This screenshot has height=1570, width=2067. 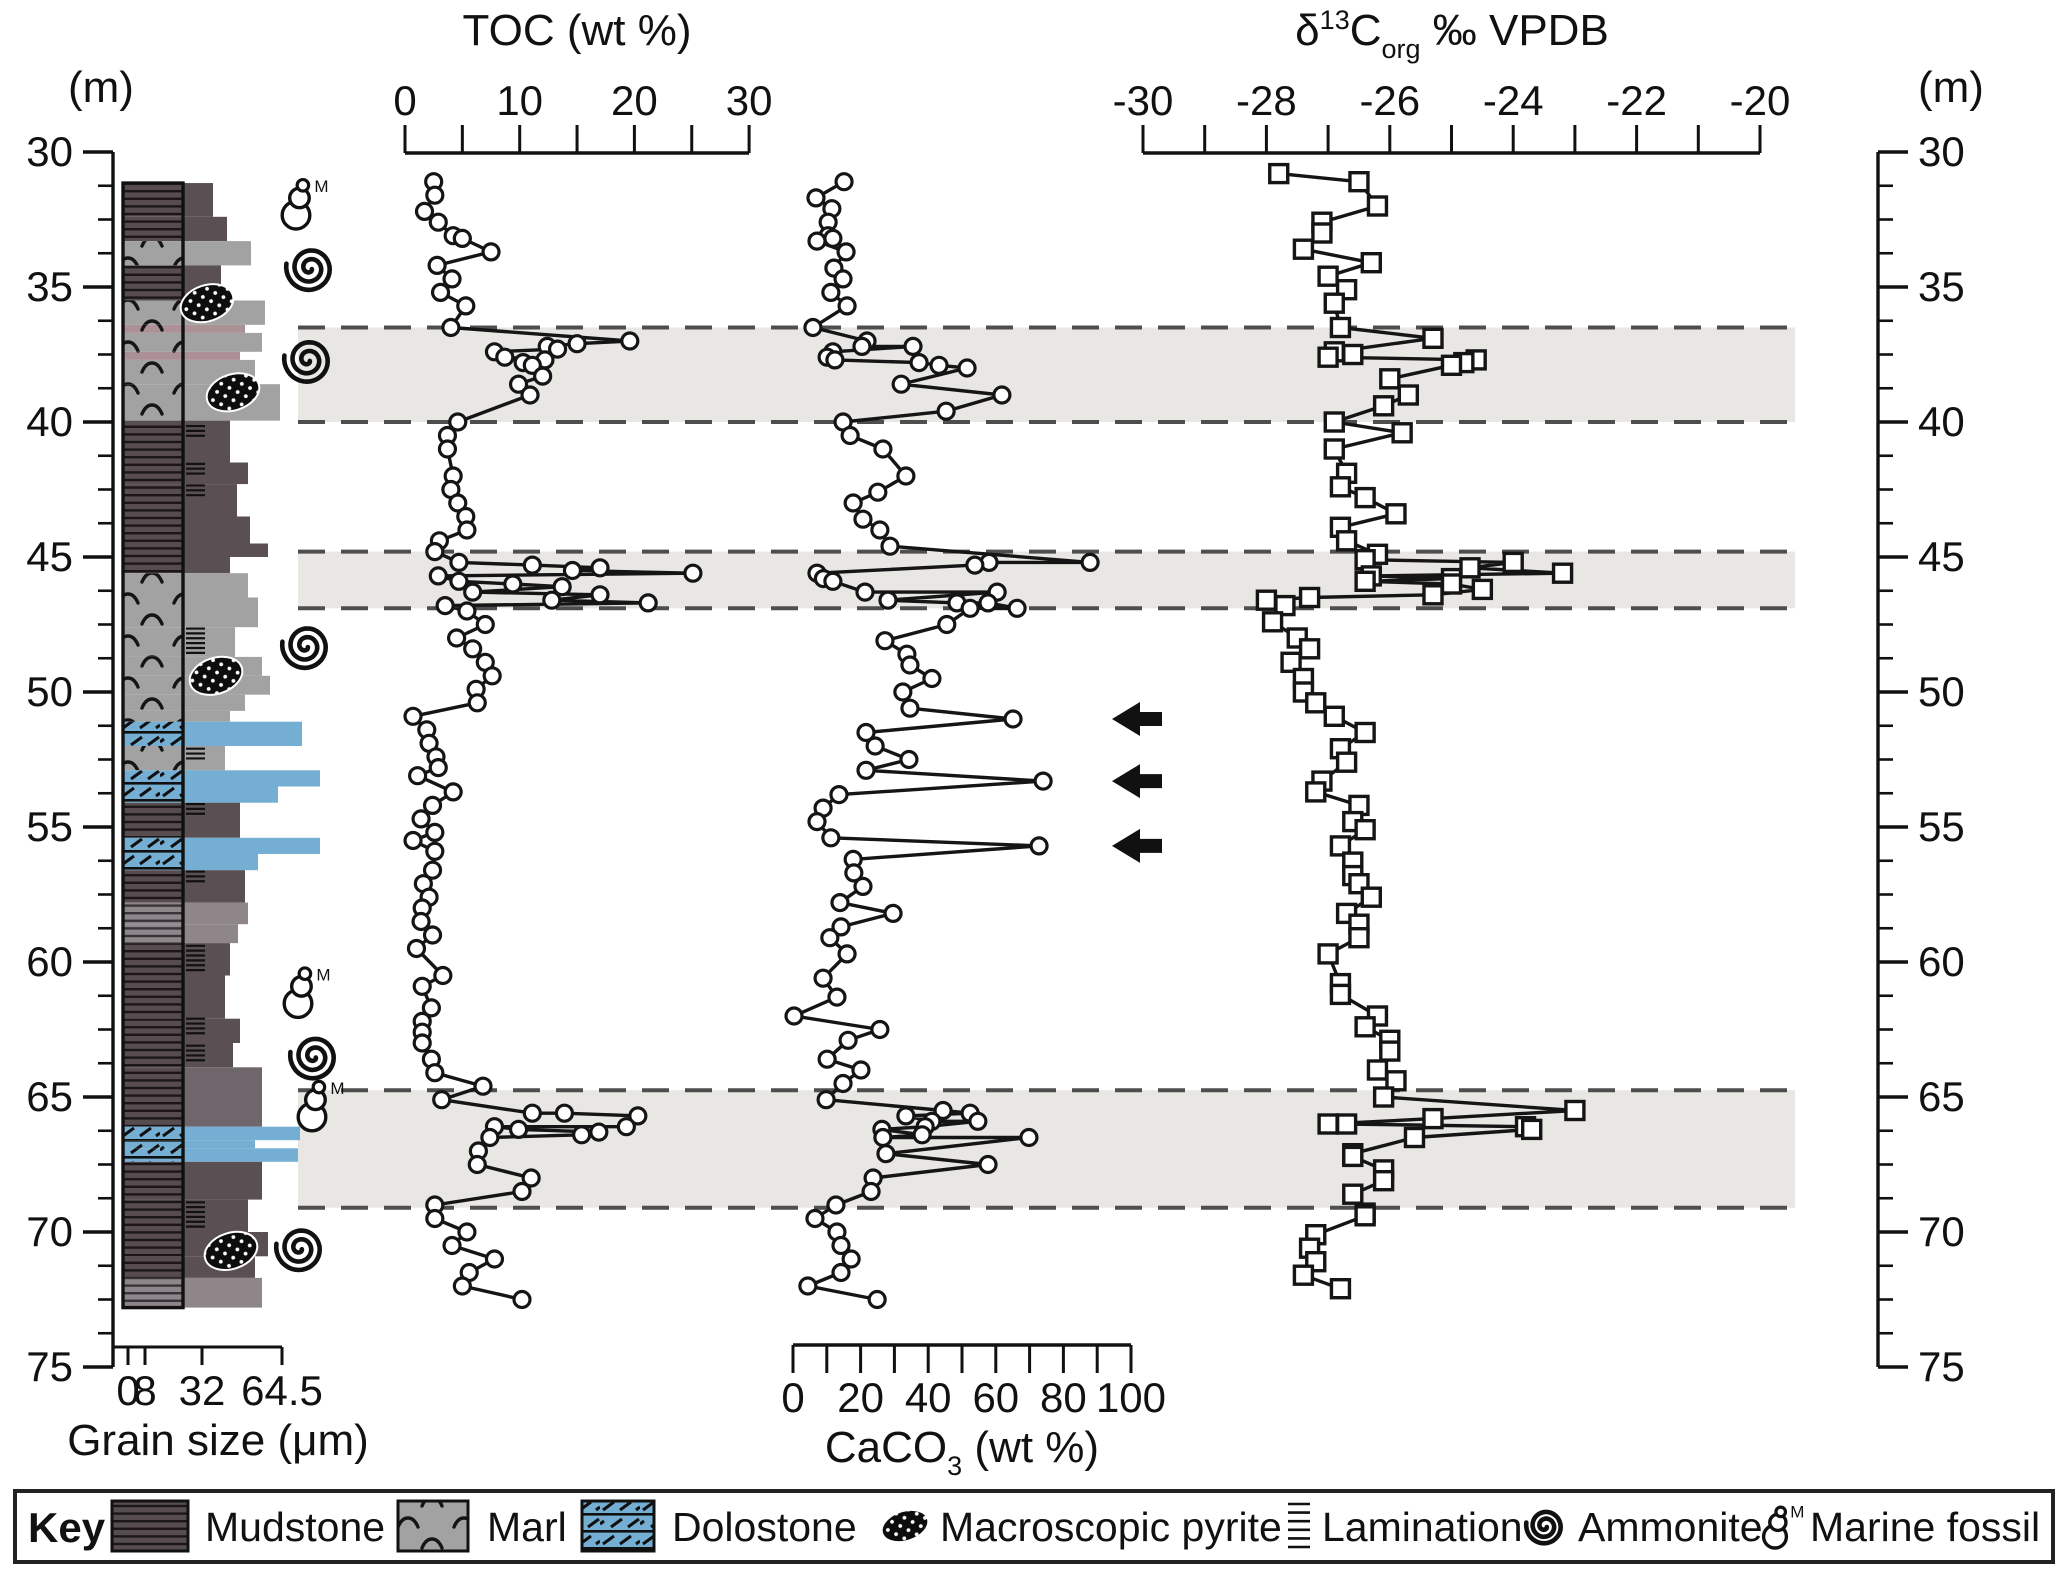 I want to click on d13c-tick-label: -26, so click(x=1389, y=100).